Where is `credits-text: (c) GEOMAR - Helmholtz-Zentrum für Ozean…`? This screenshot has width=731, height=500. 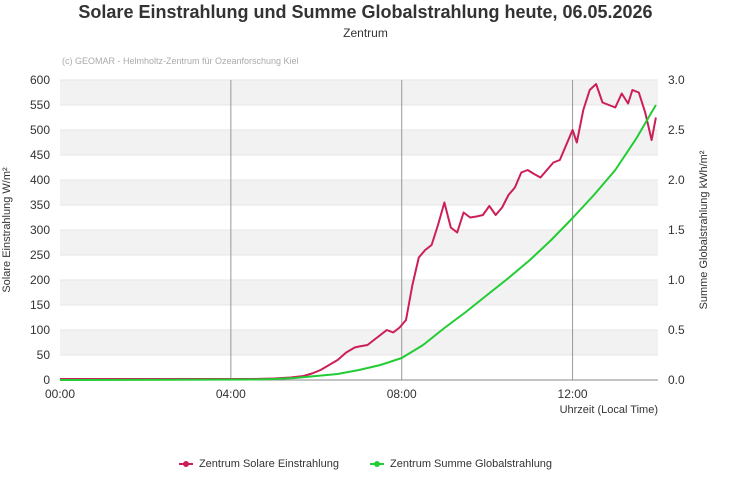 credits-text: (c) GEOMAR - Helmholtz-Zentrum für Ozean… is located at coordinates (180, 61).